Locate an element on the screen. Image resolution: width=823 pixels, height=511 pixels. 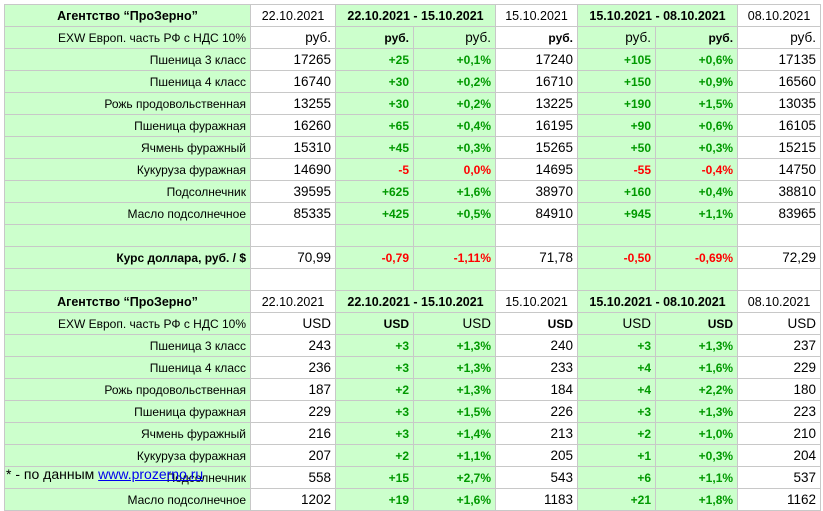
price-prev2: 237 is located at coordinates (779, 345).